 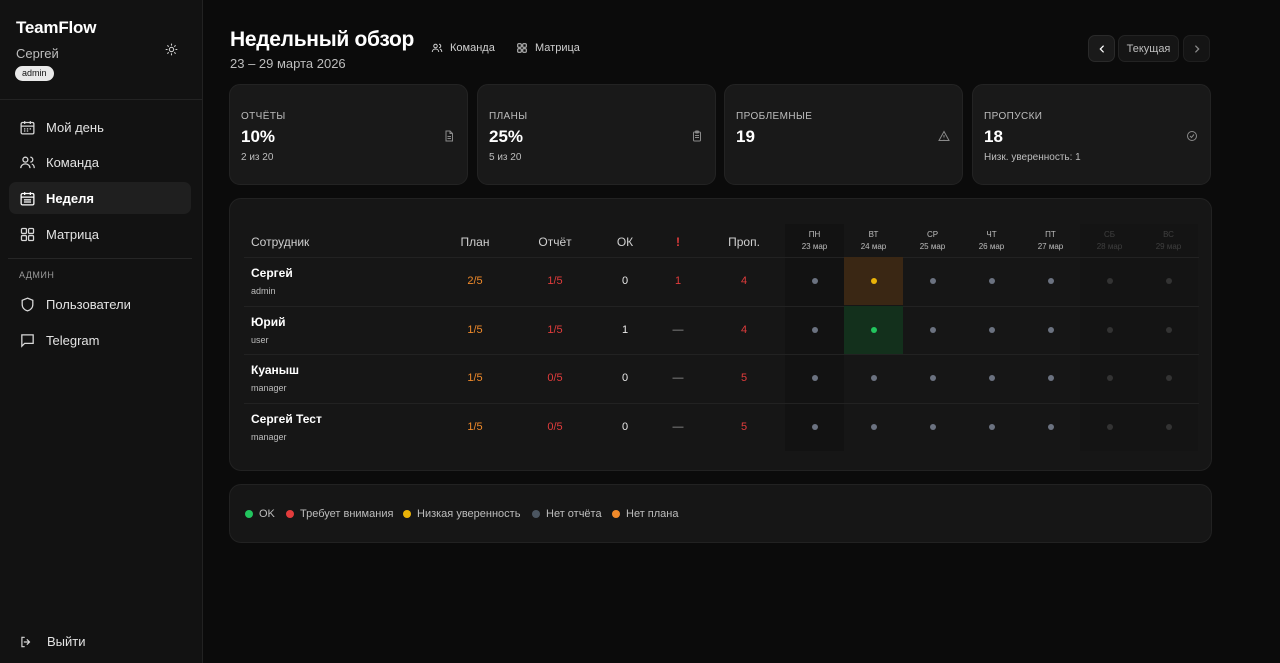 I want to click on cell-alert: —, so click(x=678, y=426).